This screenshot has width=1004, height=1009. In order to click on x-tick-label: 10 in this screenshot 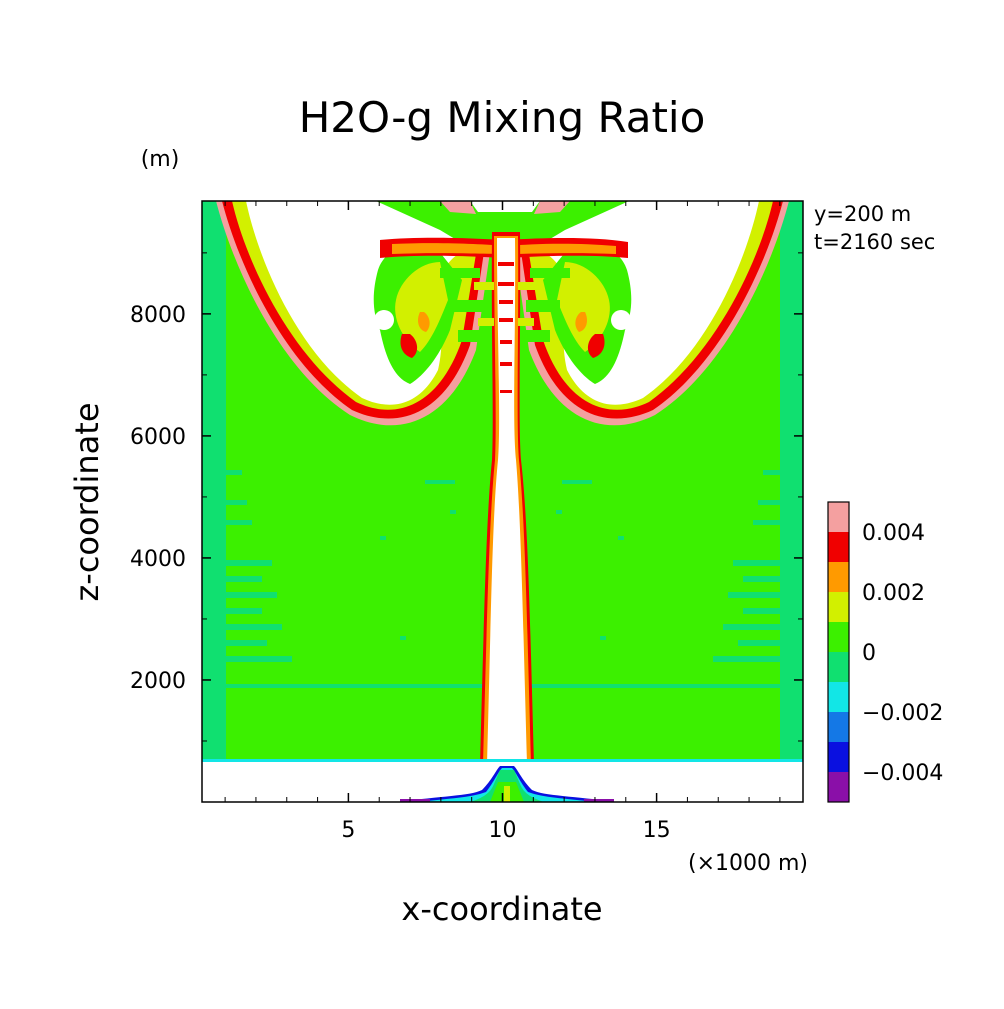, I will do `click(503, 830)`.